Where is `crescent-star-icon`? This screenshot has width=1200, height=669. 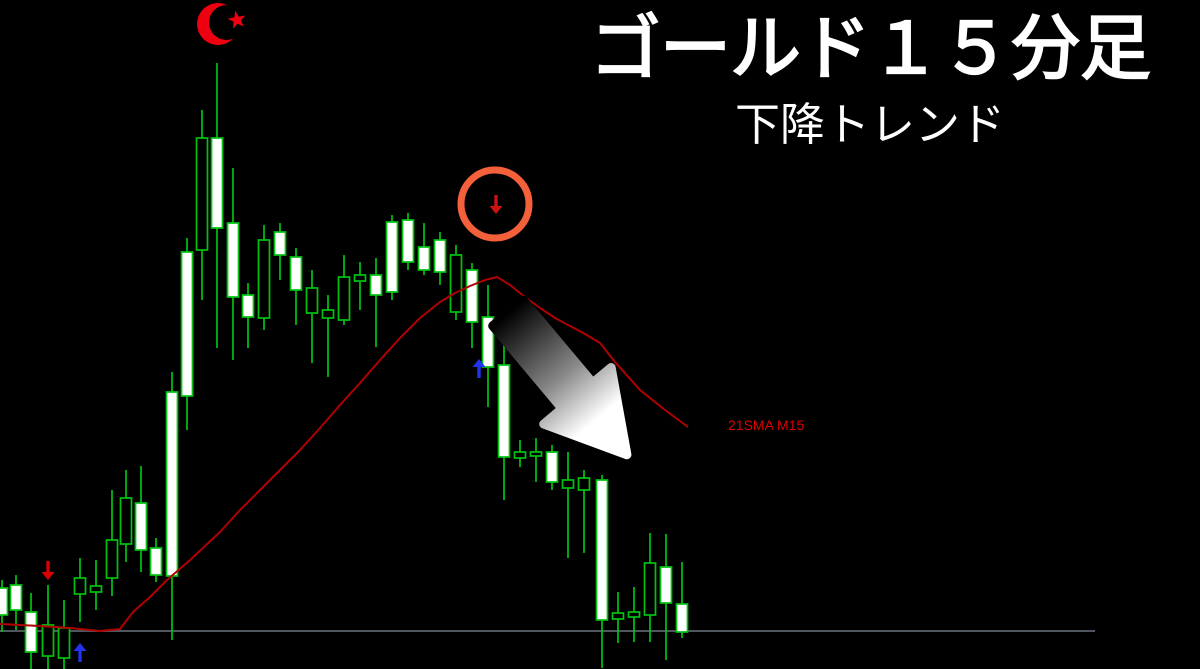
crescent-star-icon is located at coordinates (221, 24).